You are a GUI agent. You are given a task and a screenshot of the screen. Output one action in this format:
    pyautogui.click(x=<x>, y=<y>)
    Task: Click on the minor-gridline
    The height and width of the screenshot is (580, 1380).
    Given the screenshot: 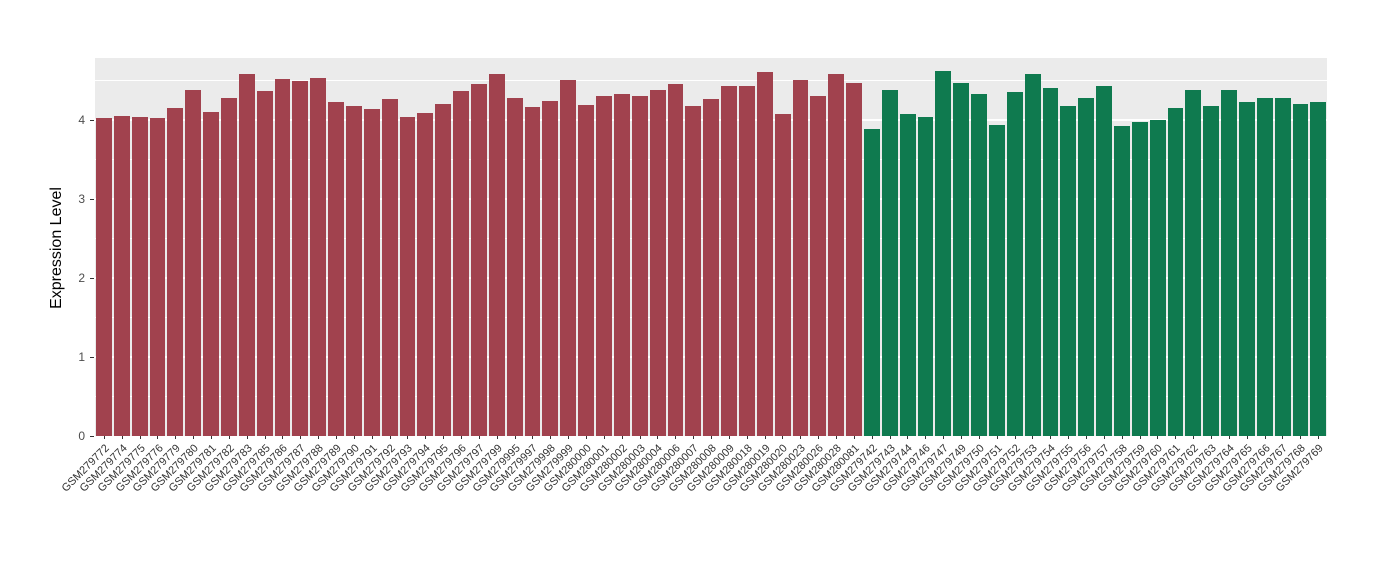 What is the action you would take?
    pyautogui.click(x=711, y=81)
    